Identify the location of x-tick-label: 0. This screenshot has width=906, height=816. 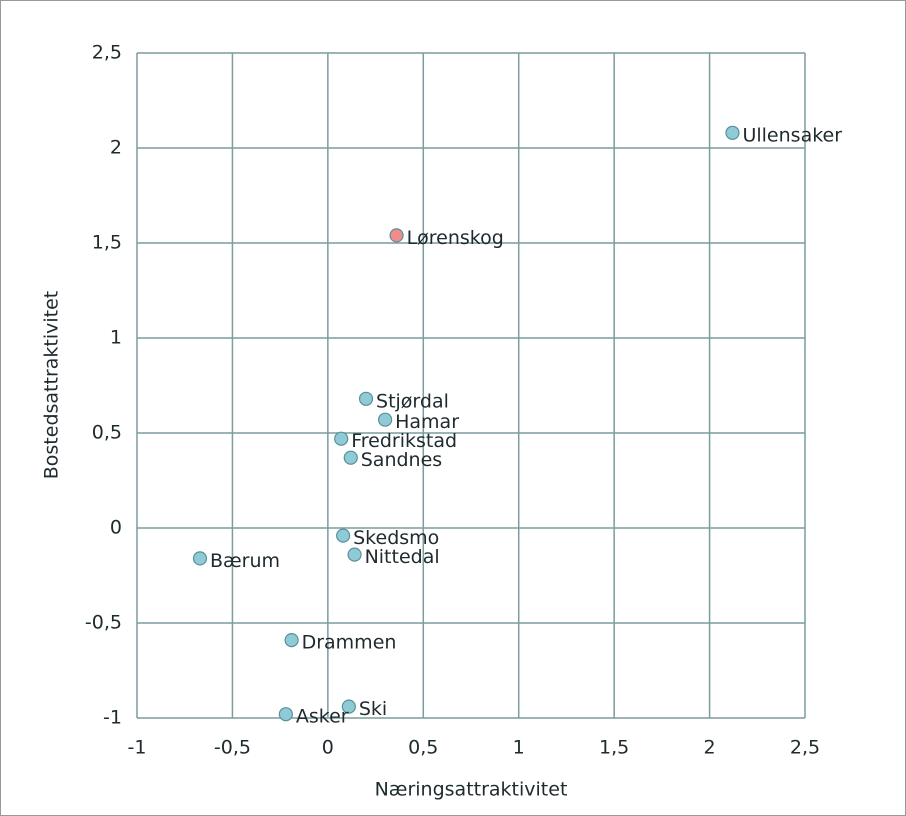
(328, 748).